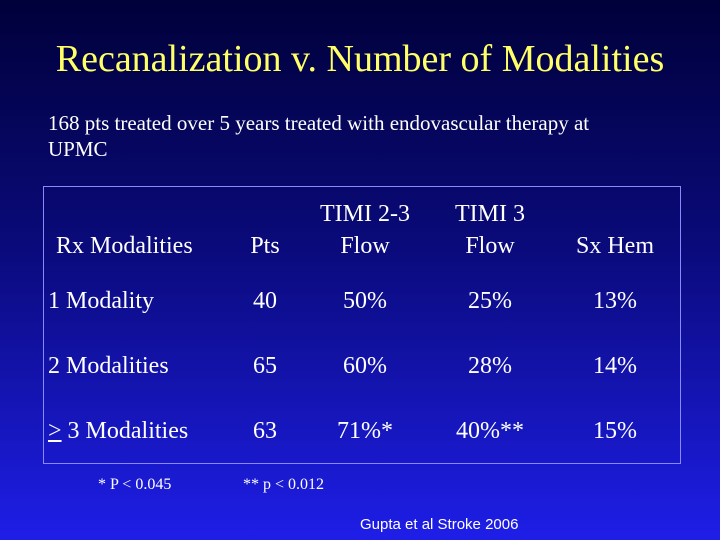  Describe the element at coordinates (55, 431) in the screenshot. I see `row3-modality-prefix: >` at that location.